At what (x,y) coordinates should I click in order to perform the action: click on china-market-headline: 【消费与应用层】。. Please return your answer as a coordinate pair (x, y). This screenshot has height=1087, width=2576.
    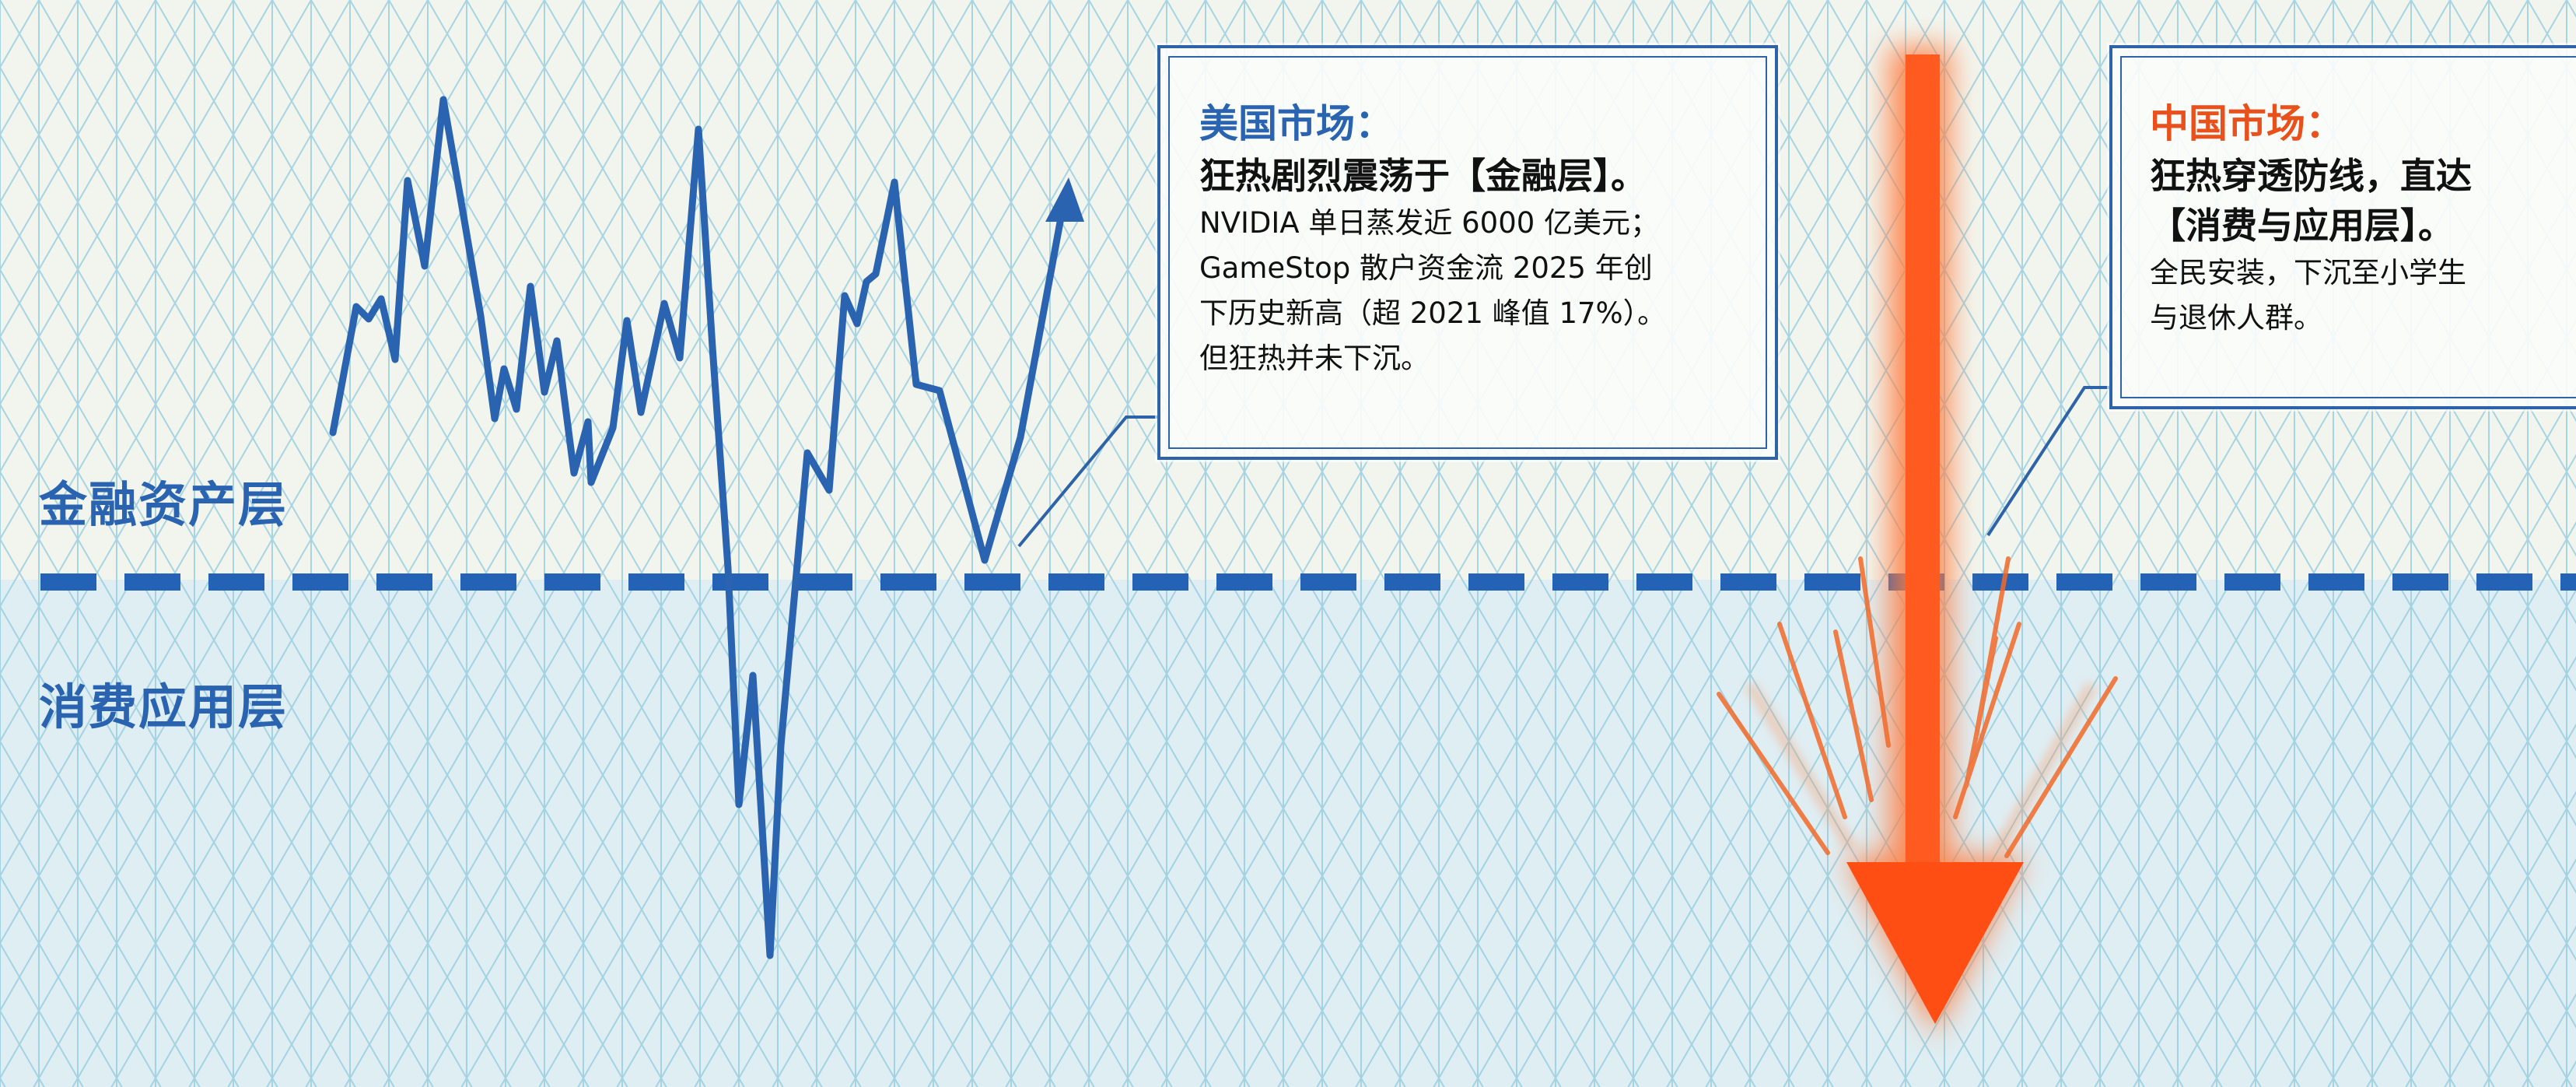
    Looking at the image, I should click on (2302, 226).